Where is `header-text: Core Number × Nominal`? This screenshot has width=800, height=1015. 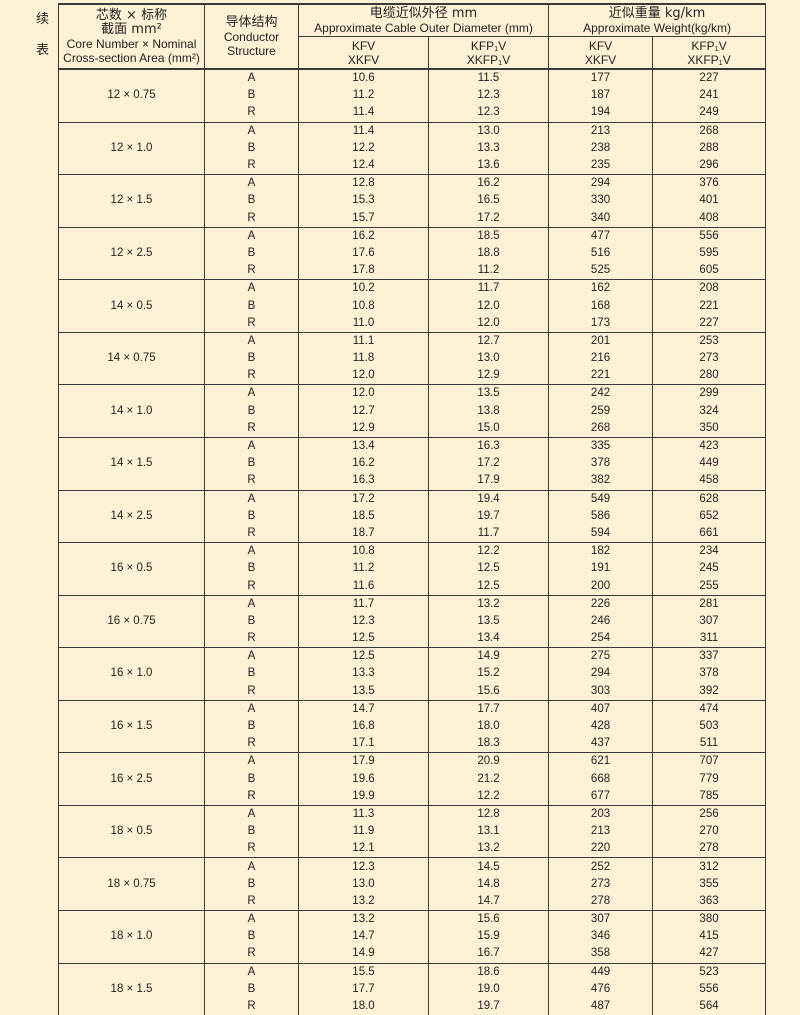
header-text: Core Number × Nominal is located at coordinates (131, 43).